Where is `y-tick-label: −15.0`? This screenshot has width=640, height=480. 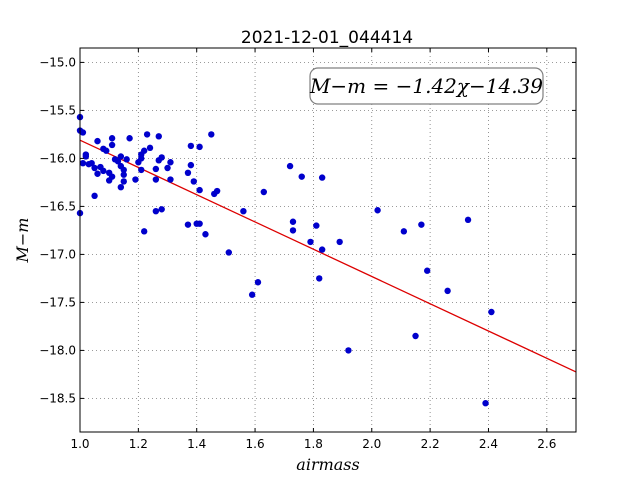 y-tick-label: −15.0 is located at coordinates (57, 62).